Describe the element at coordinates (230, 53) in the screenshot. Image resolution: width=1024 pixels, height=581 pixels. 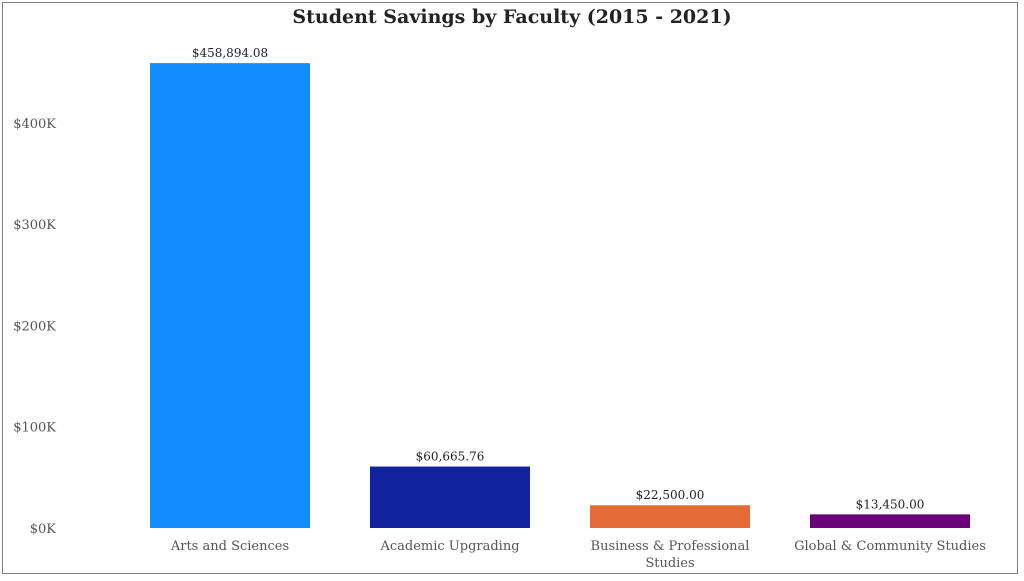
I see `data-label: $458,894.08` at that location.